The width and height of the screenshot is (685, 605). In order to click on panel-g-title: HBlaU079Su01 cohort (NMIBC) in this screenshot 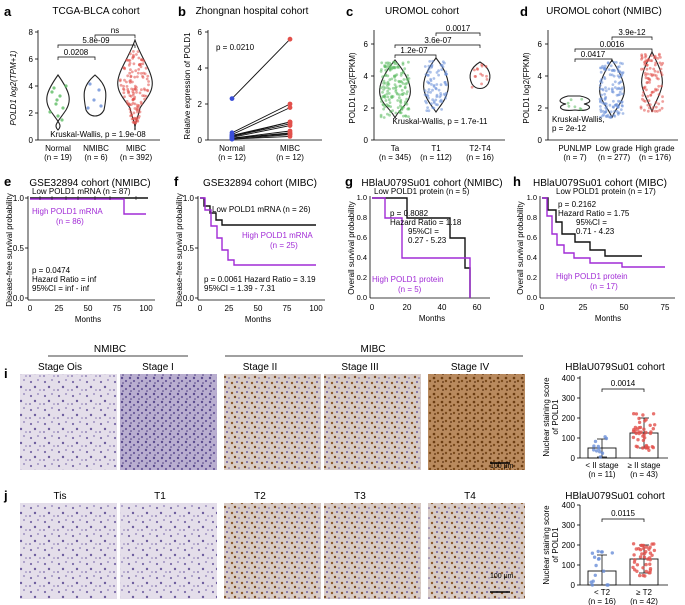, I will do `click(431, 183)`.